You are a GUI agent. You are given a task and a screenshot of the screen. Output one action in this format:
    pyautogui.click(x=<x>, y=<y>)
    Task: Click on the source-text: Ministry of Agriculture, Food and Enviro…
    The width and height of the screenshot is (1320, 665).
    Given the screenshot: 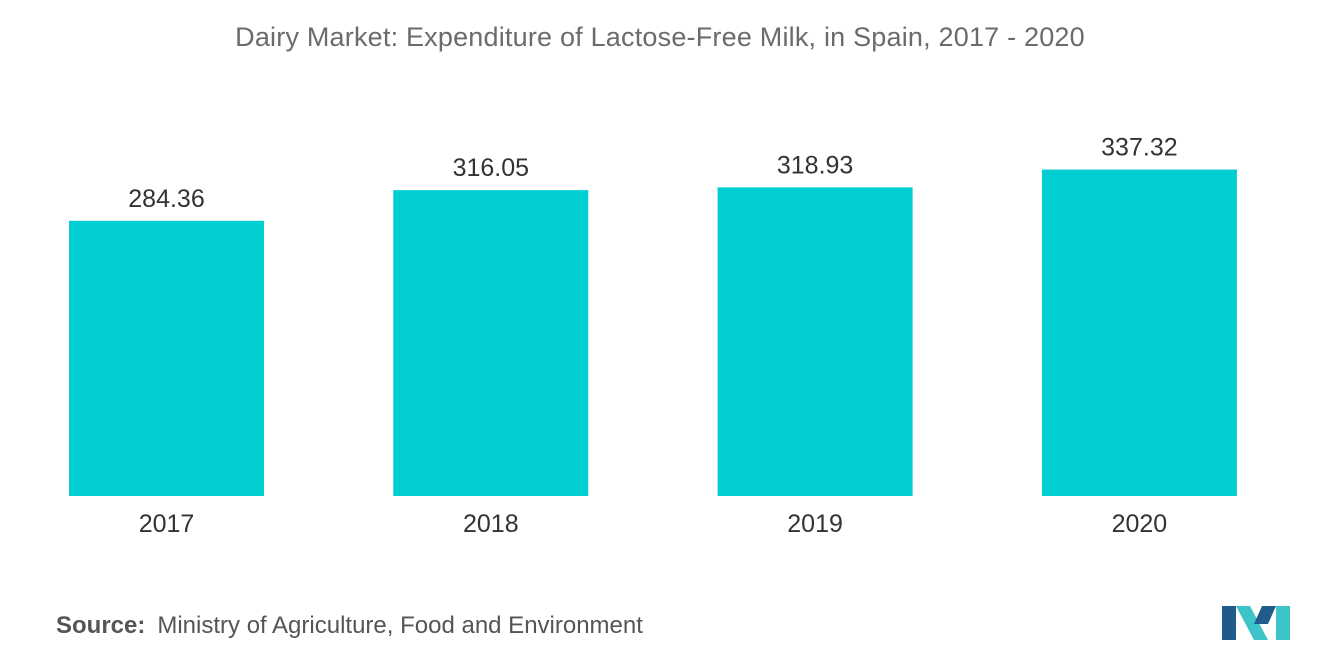 What is the action you would take?
    pyautogui.click(x=400, y=625)
    